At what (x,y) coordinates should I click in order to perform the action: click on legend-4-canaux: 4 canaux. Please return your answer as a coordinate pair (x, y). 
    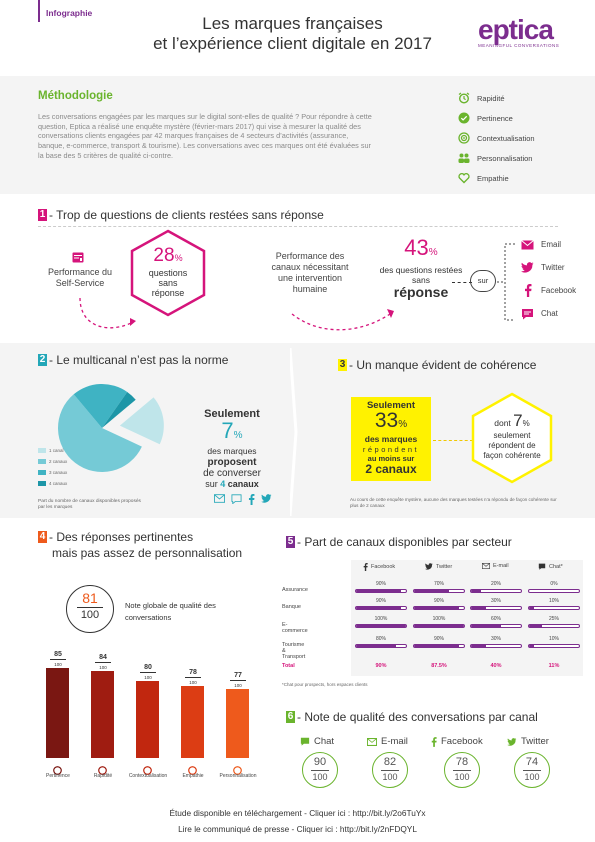
    Looking at the image, I should click on (52, 483).